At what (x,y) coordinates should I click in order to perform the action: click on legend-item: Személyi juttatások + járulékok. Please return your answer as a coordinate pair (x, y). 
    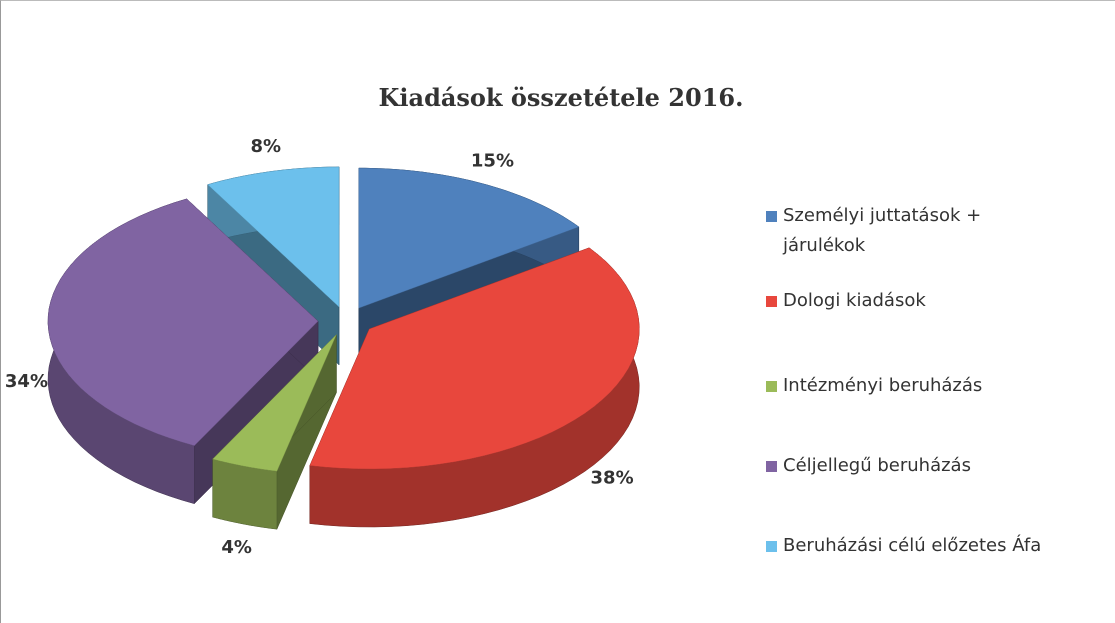
    Looking at the image, I should click on (916, 231).